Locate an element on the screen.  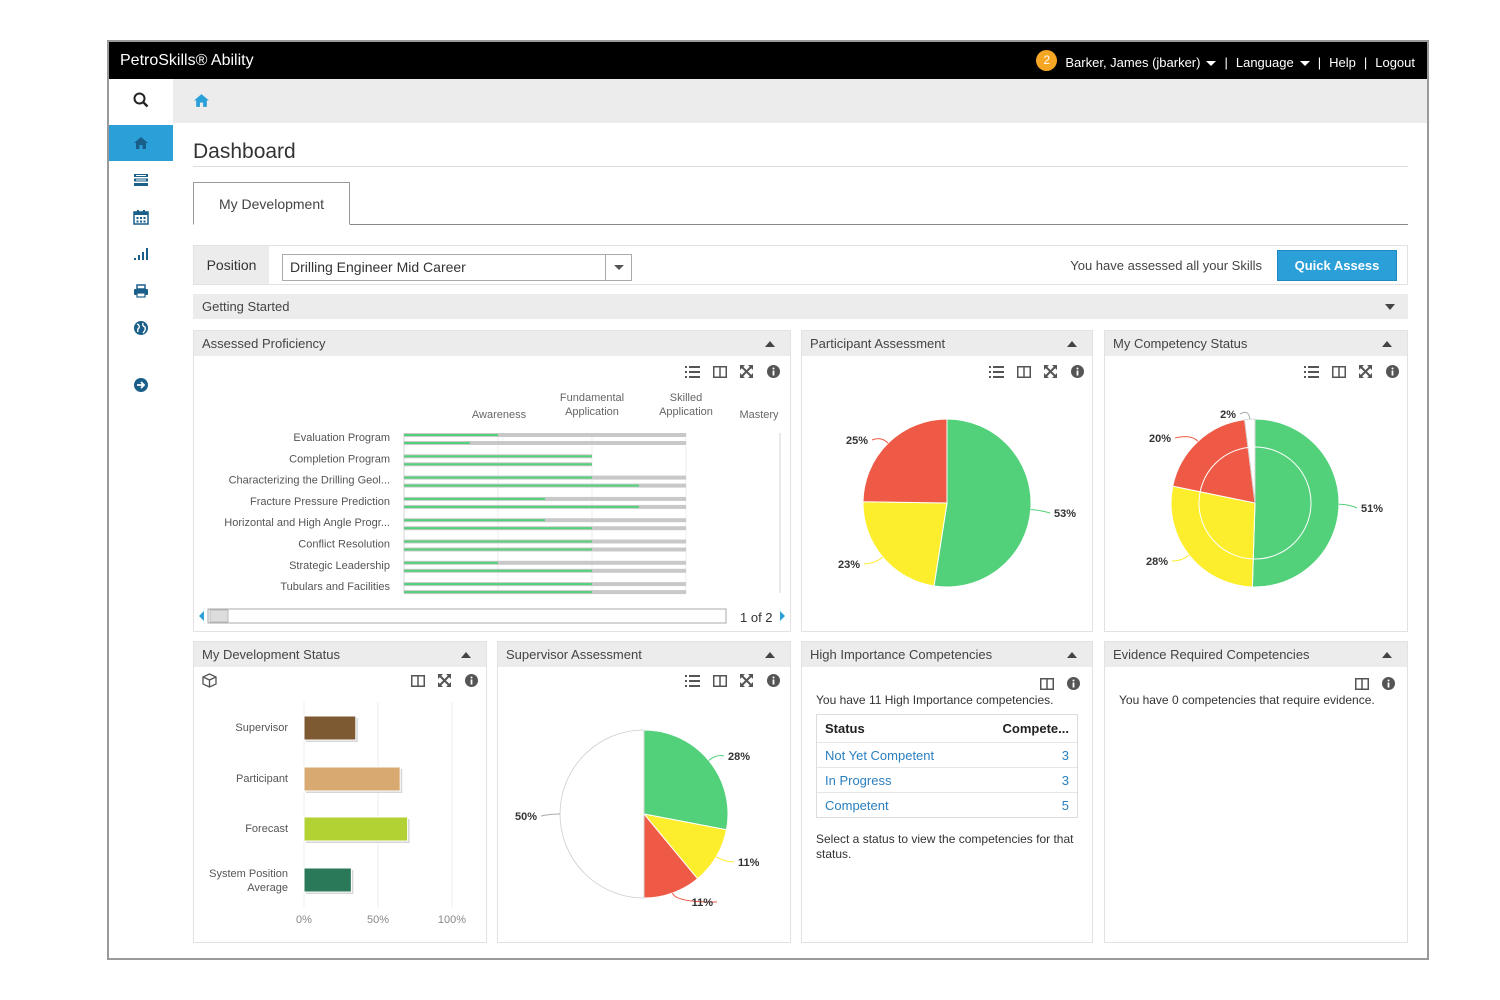
print-icon is located at coordinates (141, 291).